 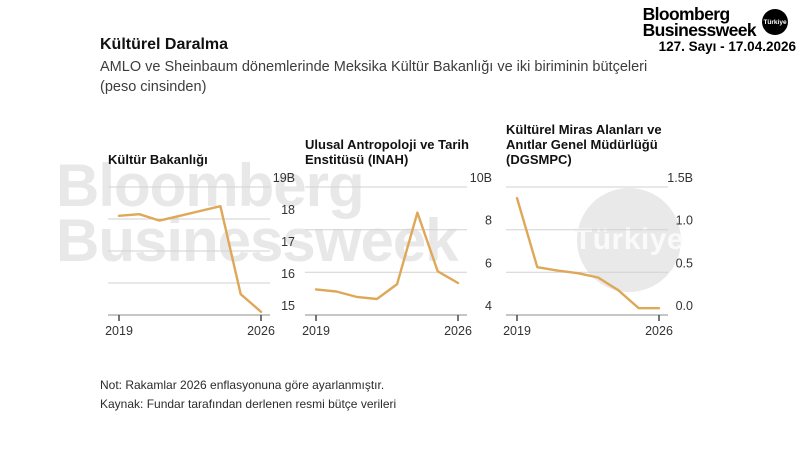 What do you see at coordinates (684, 221) in the screenshot?
I see `y-tick-label: 1.0` at bounding box center [684, 221].